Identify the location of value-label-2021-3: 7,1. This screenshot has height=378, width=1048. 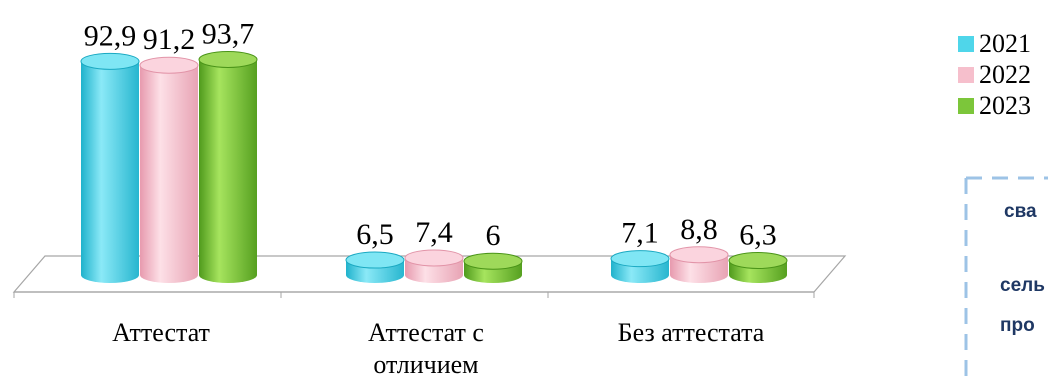
(640, 233).